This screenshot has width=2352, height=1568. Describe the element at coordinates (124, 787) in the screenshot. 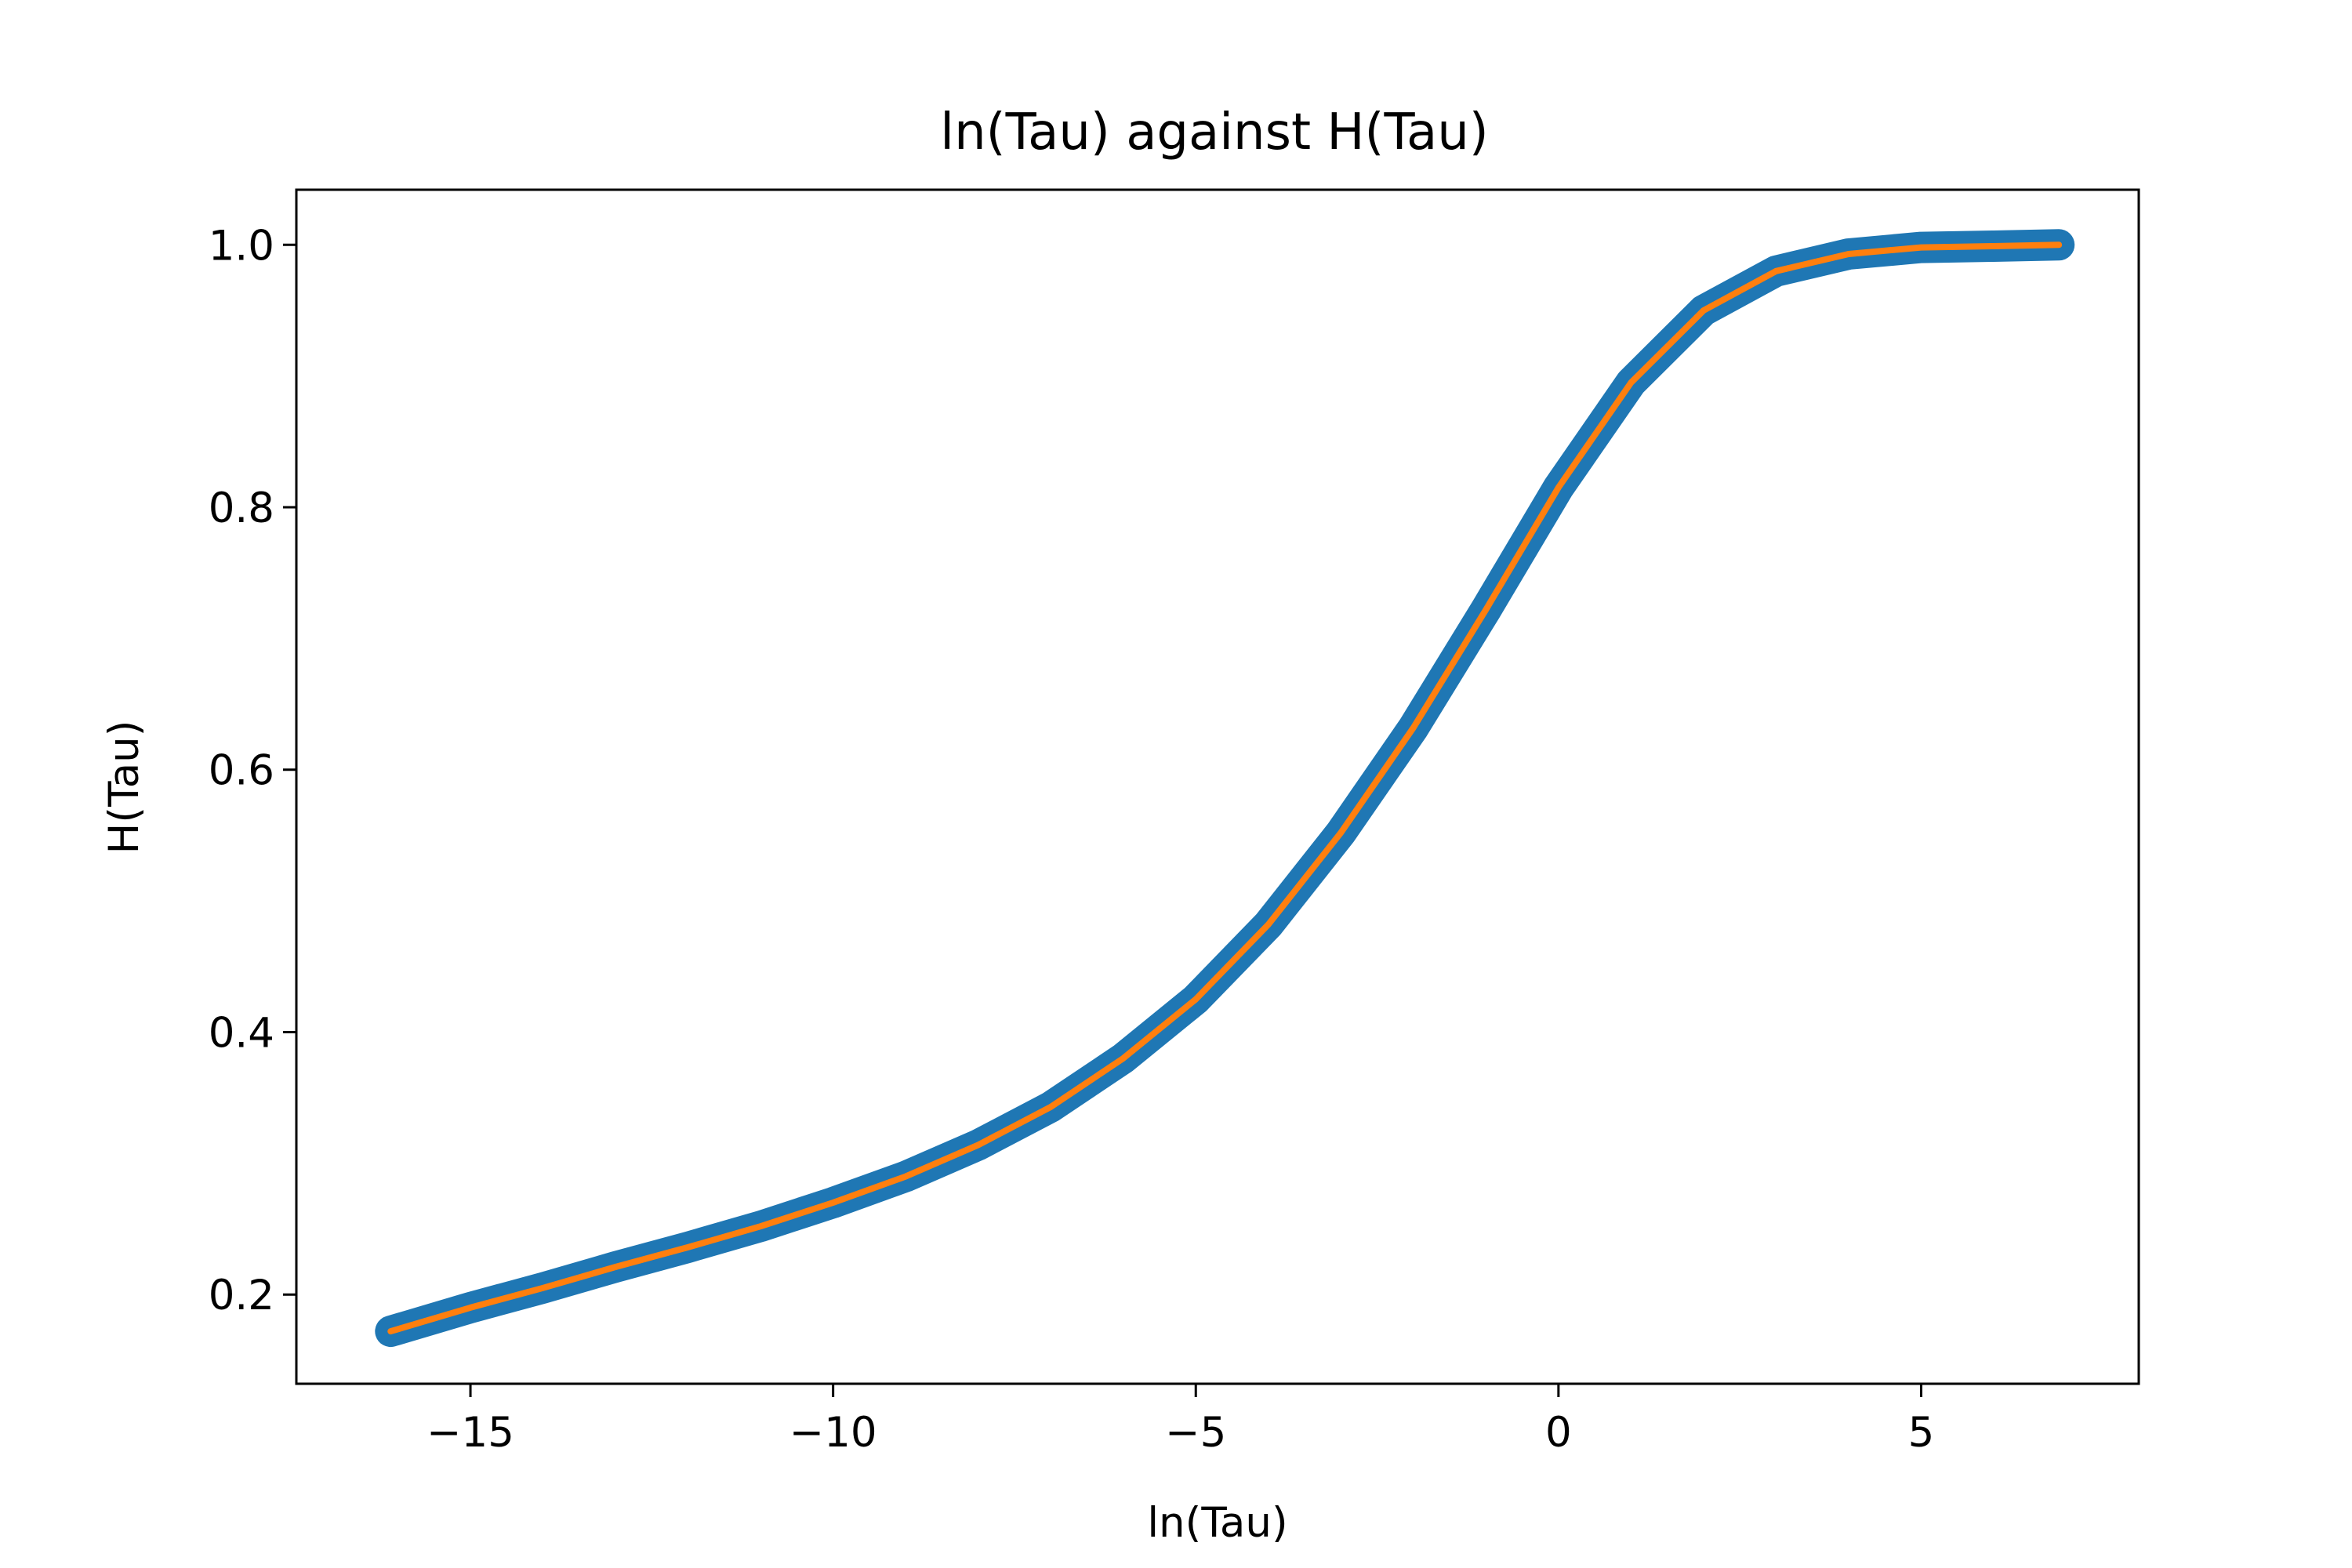

I see `y-axis-label: H(Tau)` at that location.